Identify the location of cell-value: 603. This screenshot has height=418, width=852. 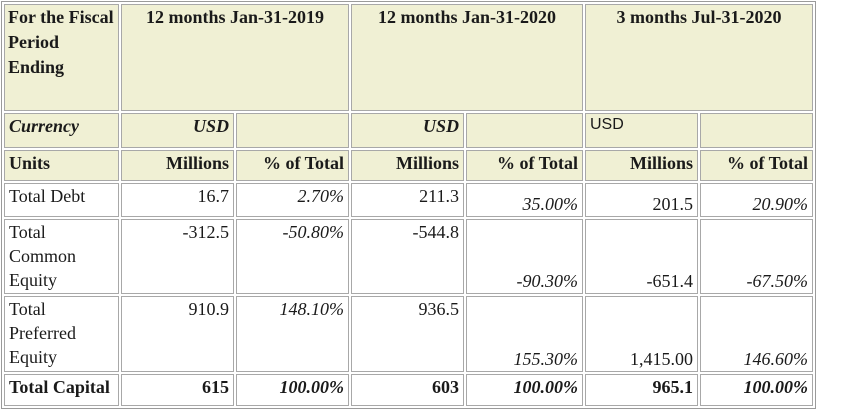
(407, 390).